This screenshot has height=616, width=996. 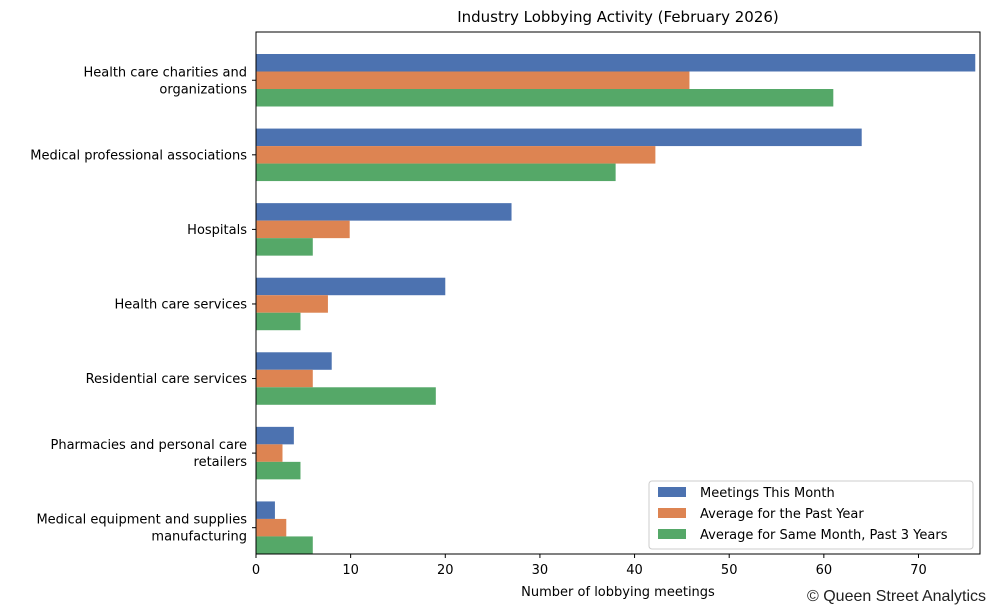 I want to click on legend-label: Average for Same Month, Past 3 Years, so click(x=824, y=535).